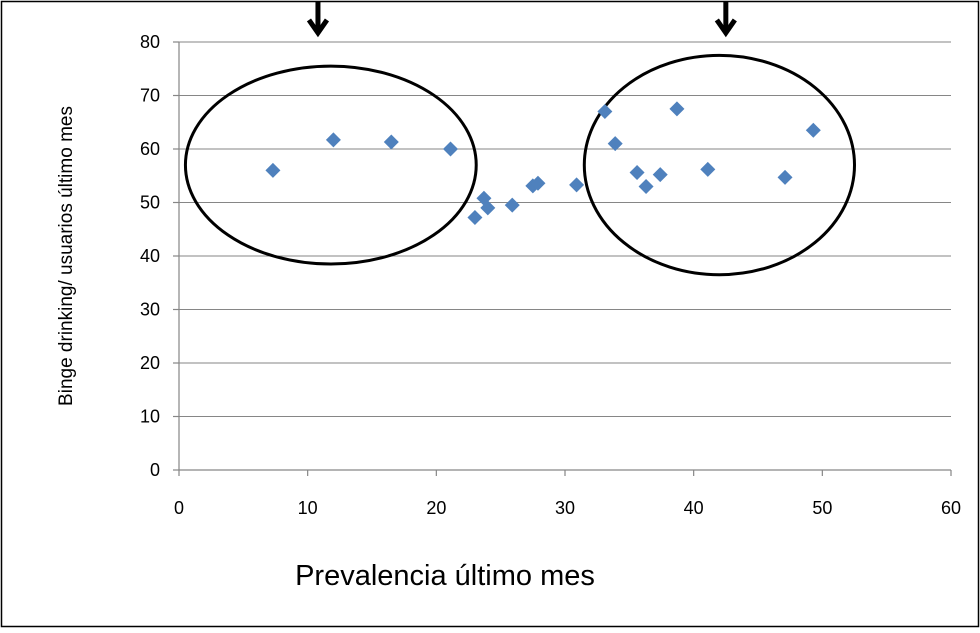  I want to click on y-tick-label: 70, so click(150, 96).